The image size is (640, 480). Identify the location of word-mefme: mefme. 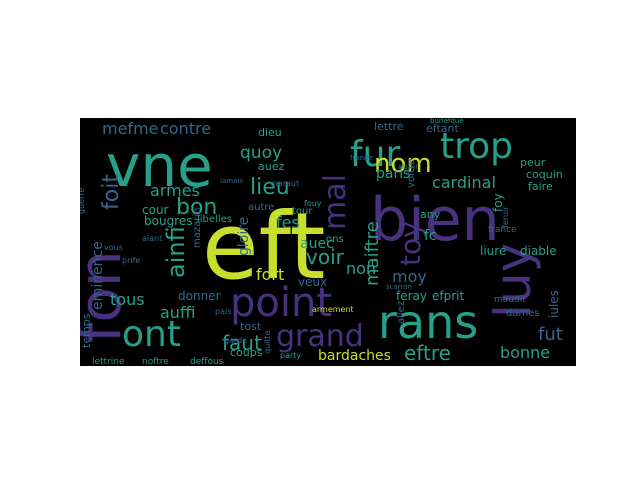
(130, 128).